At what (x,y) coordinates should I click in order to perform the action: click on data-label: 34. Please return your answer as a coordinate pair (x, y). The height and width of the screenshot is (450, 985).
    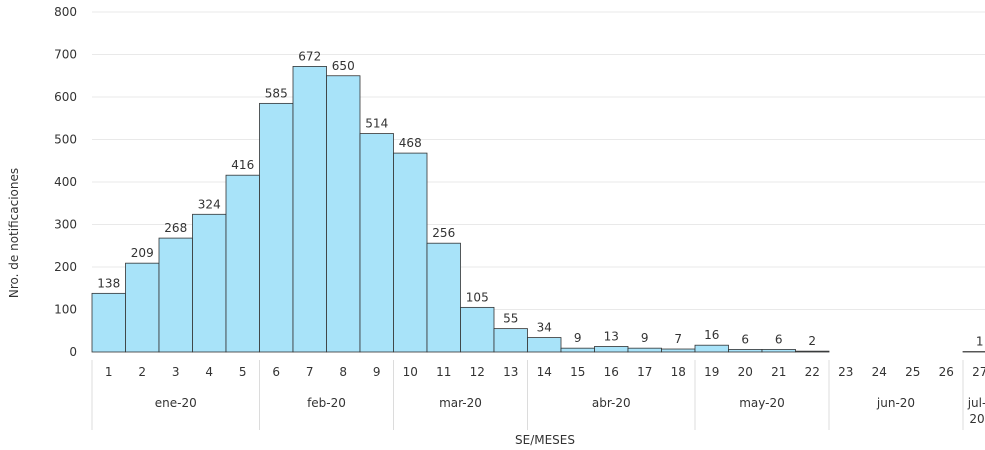
    Looking at the image, I should click on (544, 328).